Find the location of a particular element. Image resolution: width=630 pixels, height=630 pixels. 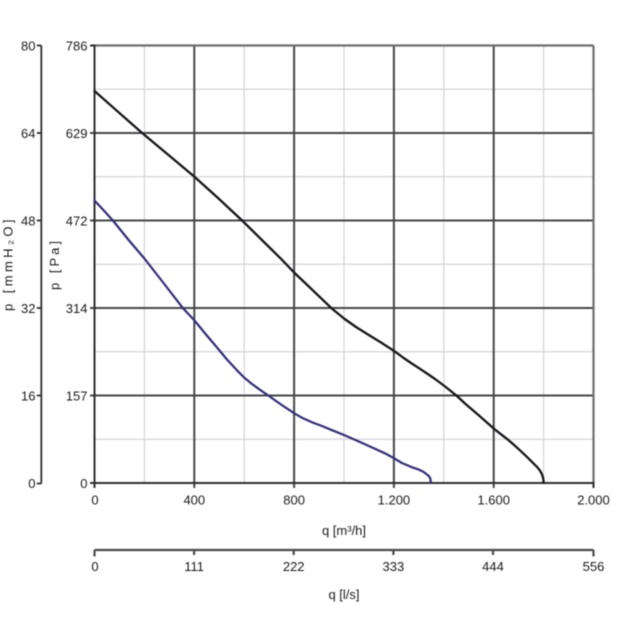

svg-text: q [m³/h] is located at coordinates (344, 530).